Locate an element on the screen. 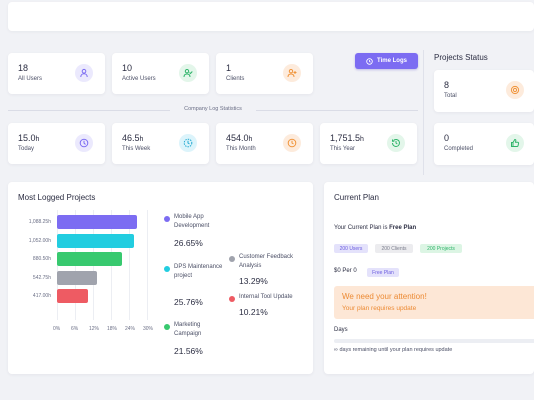 The height and width of the screenshot is (400, 534). thumbs-up-icon is located at coordinates (515, 143).